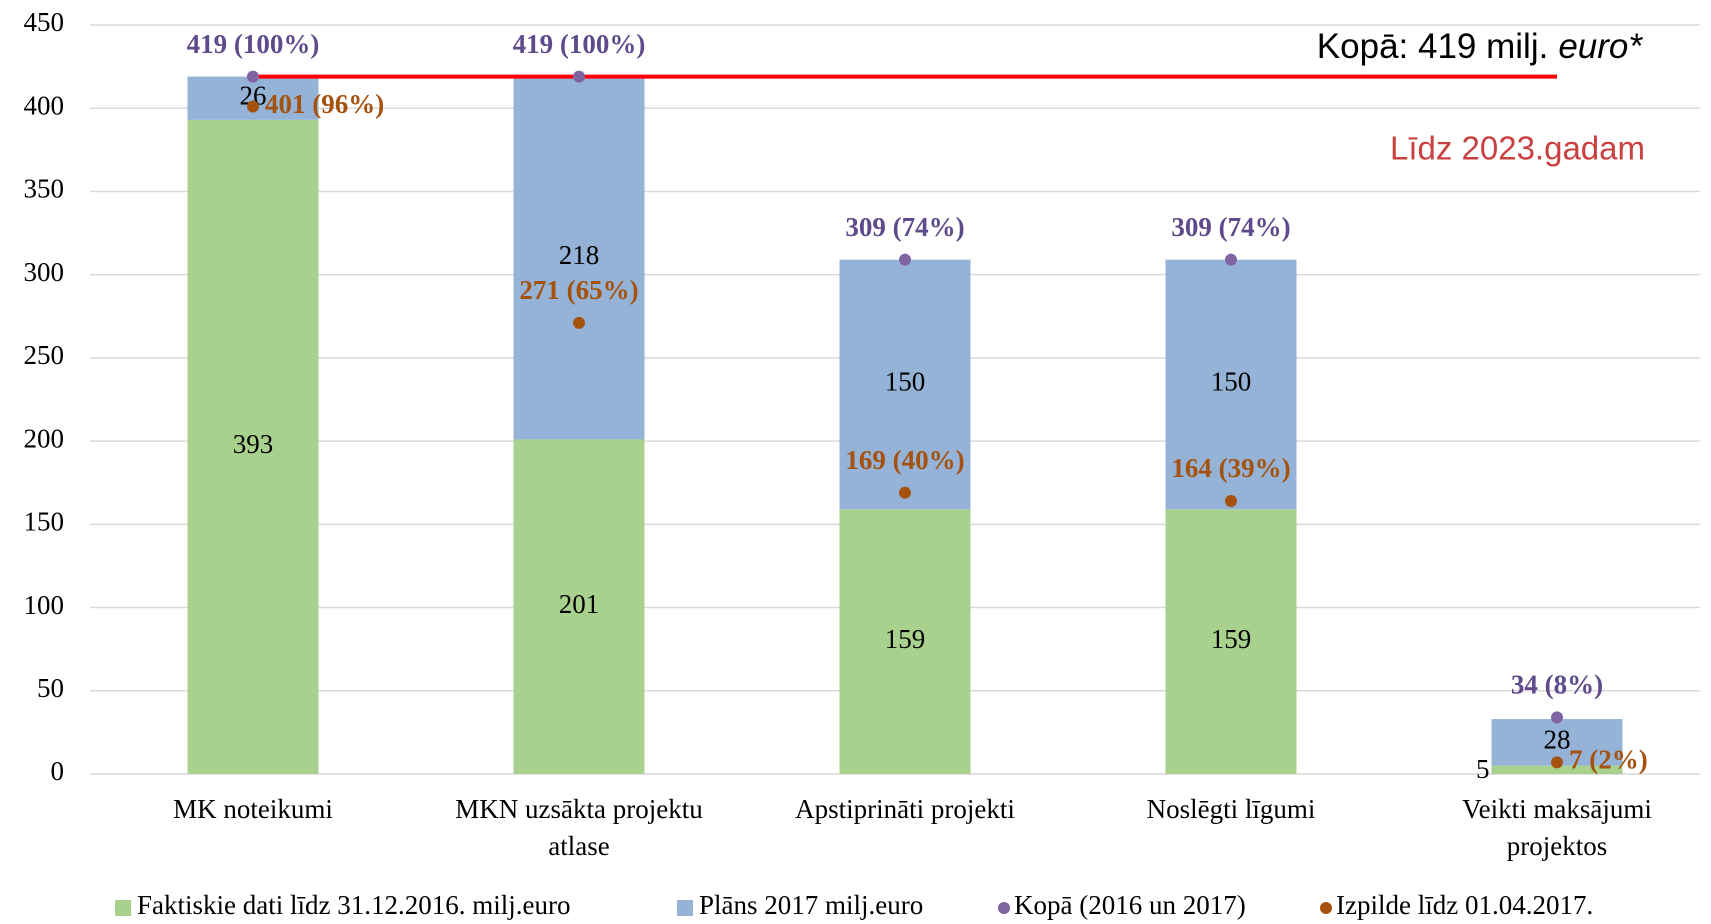 The image size is (1711, 924). What do you see at coordinates (578, 290) in the screenshot?
I see `point-label: 271 (65%)` at bounding box center [578, 290].